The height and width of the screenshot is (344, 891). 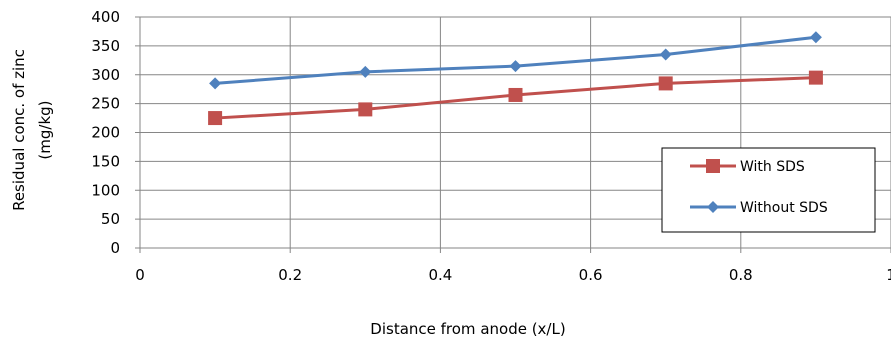 I want to click on series-without-sds, so click(x=515, y=60).